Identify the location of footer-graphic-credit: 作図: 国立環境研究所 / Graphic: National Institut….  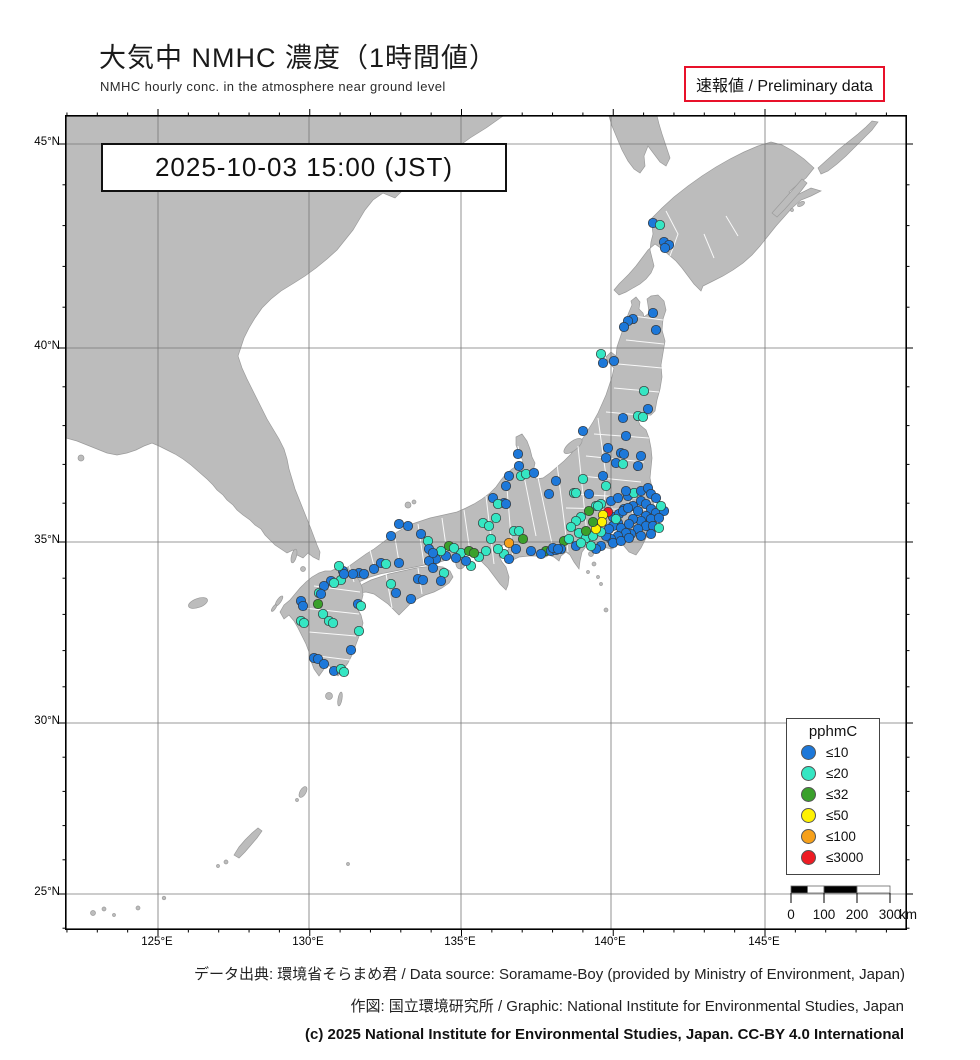
(627, 1006).